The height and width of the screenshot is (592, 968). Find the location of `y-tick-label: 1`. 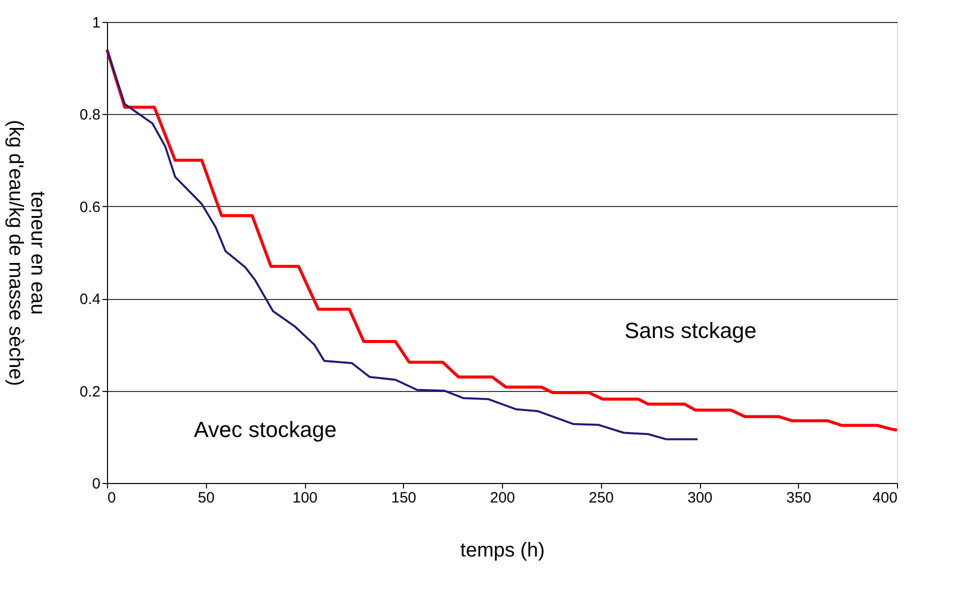

y-tick-label: 1 is located at coordinates (96, 23).